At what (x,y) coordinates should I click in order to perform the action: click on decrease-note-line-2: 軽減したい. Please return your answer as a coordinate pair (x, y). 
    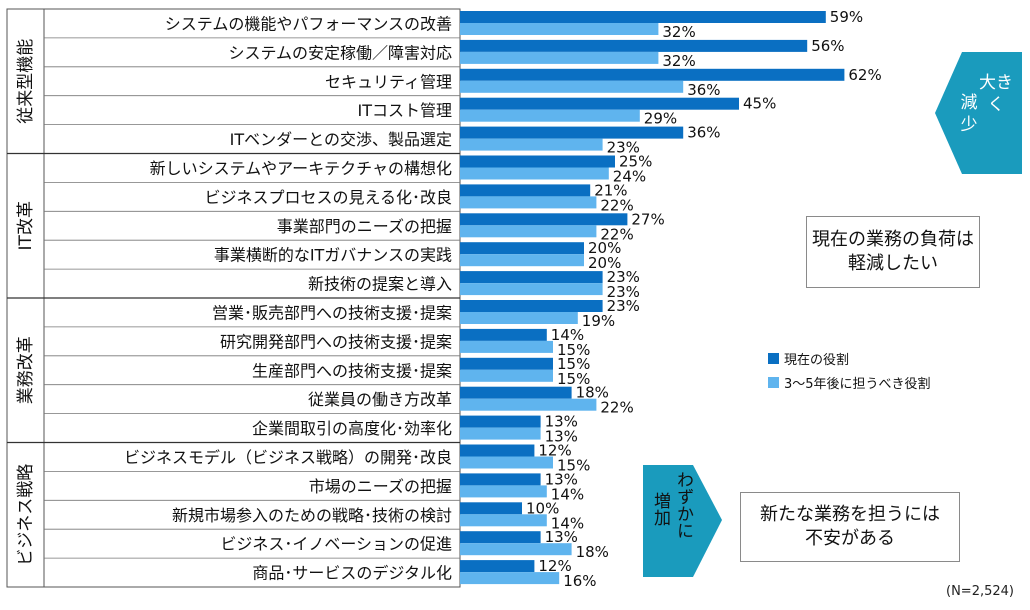
    Looking at the image, I should click on (893, 263).